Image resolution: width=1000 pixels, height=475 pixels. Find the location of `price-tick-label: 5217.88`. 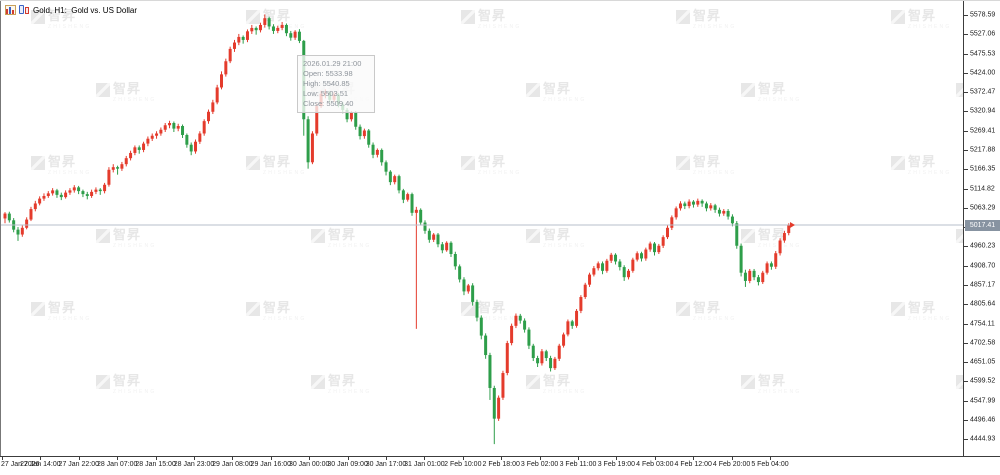

price-tick-label: 5217.88 is located at coordinates (983, 150).